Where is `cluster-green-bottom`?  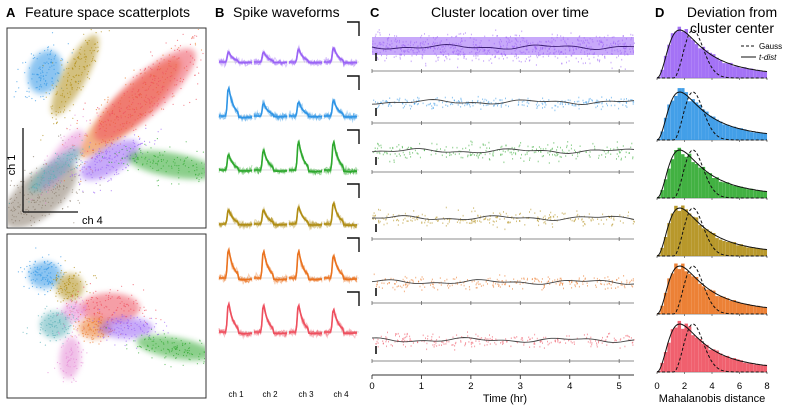
cluster-green-bottom is located at coordinates (155, 347).